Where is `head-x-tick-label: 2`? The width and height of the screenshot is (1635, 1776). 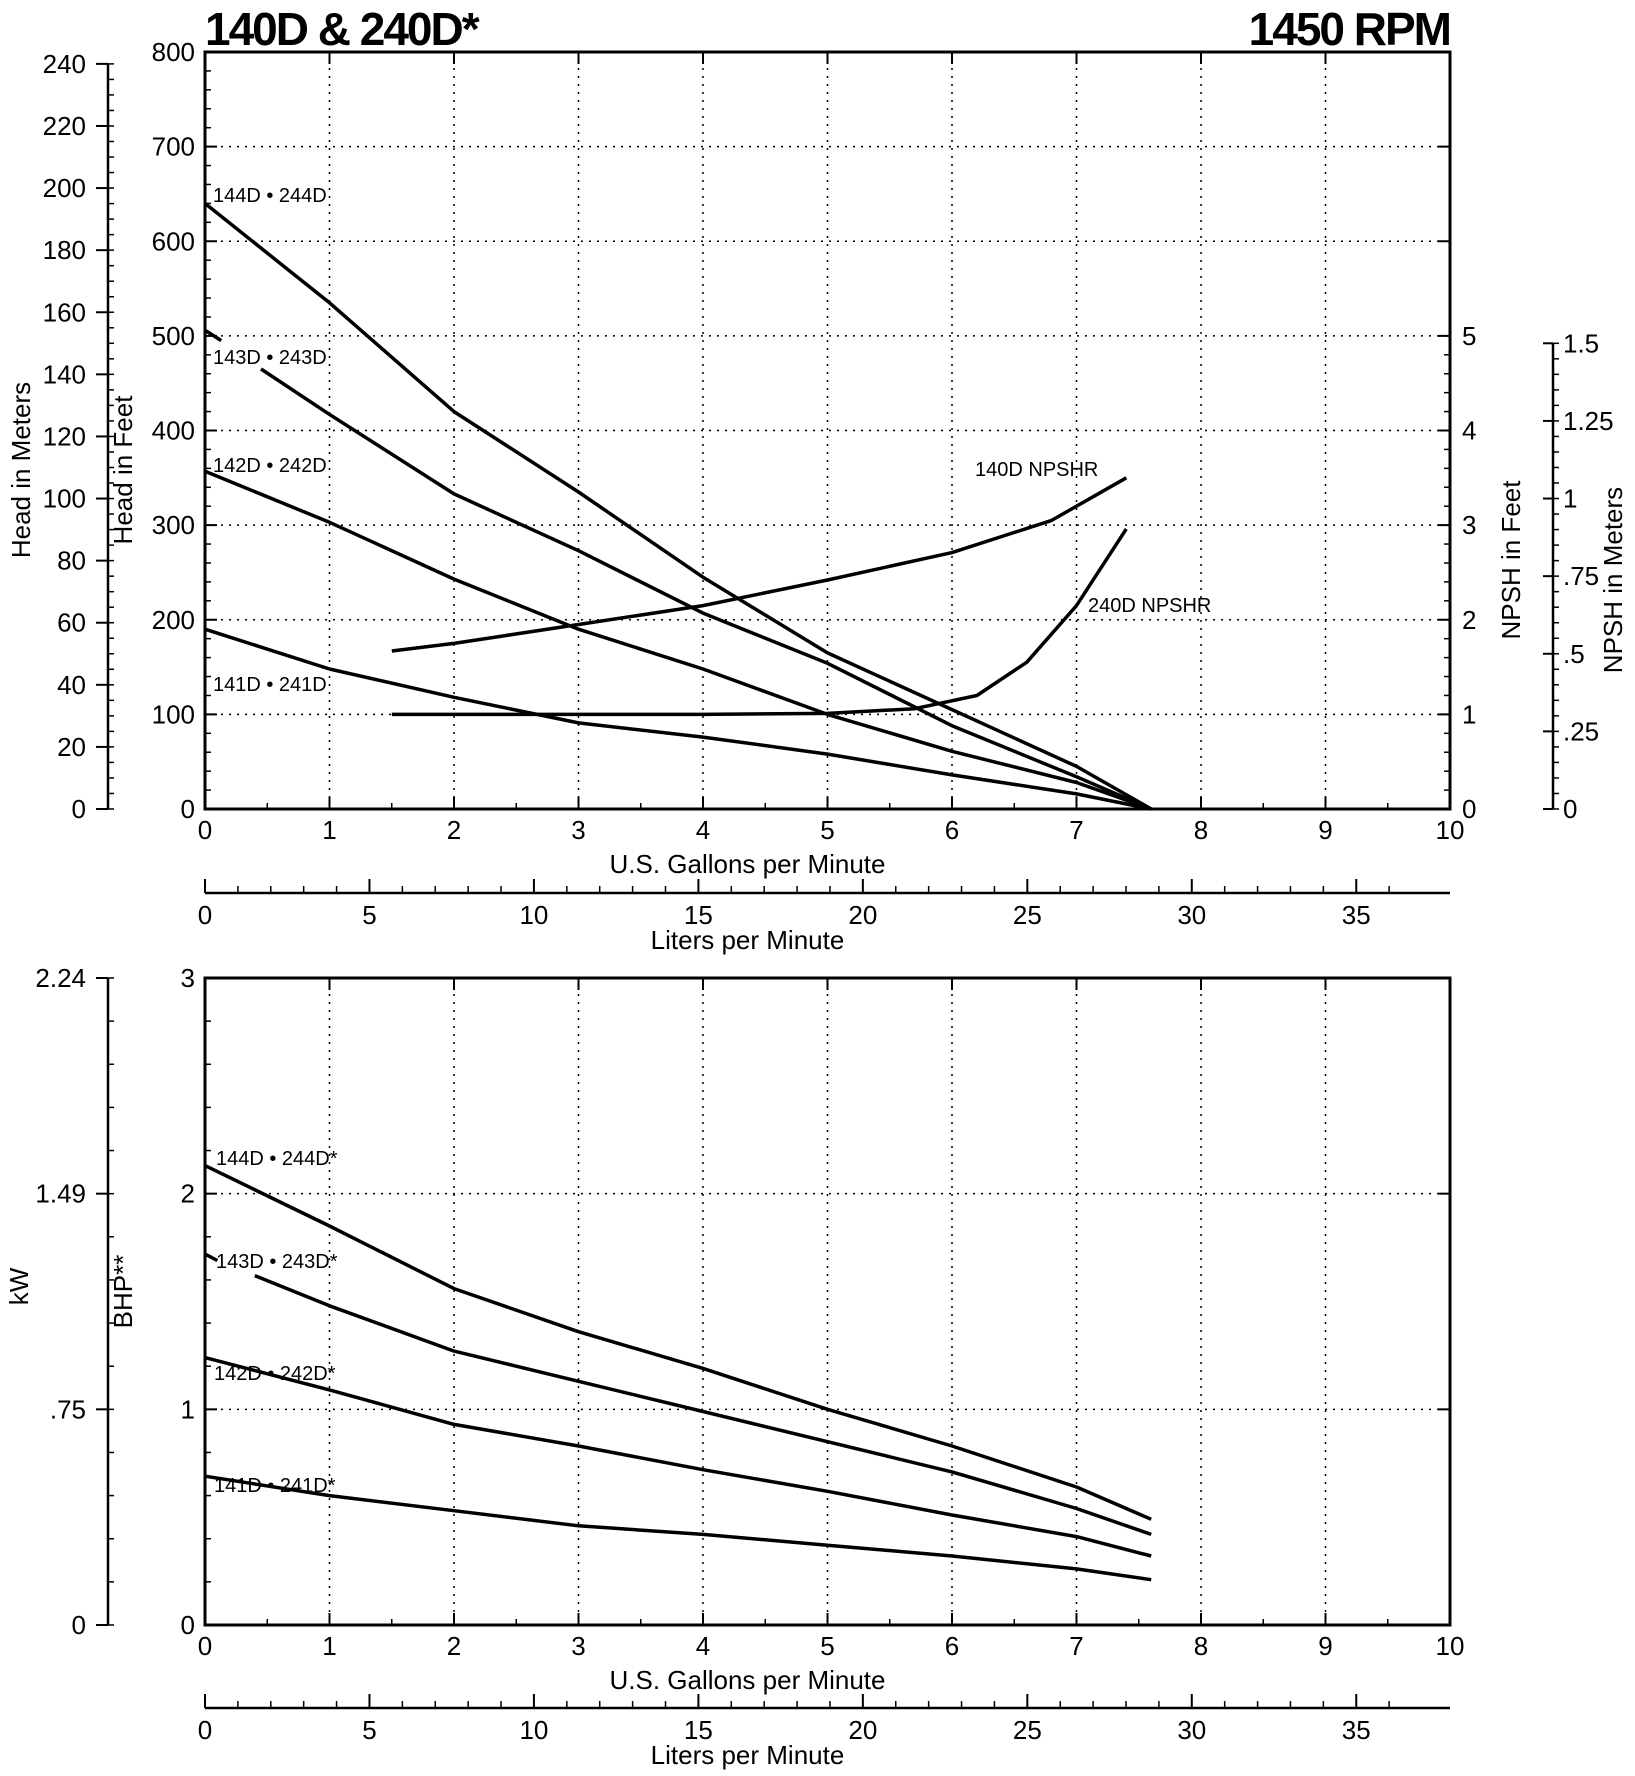
head-x-tick-label: 2 is located at coordinates (454, 830).